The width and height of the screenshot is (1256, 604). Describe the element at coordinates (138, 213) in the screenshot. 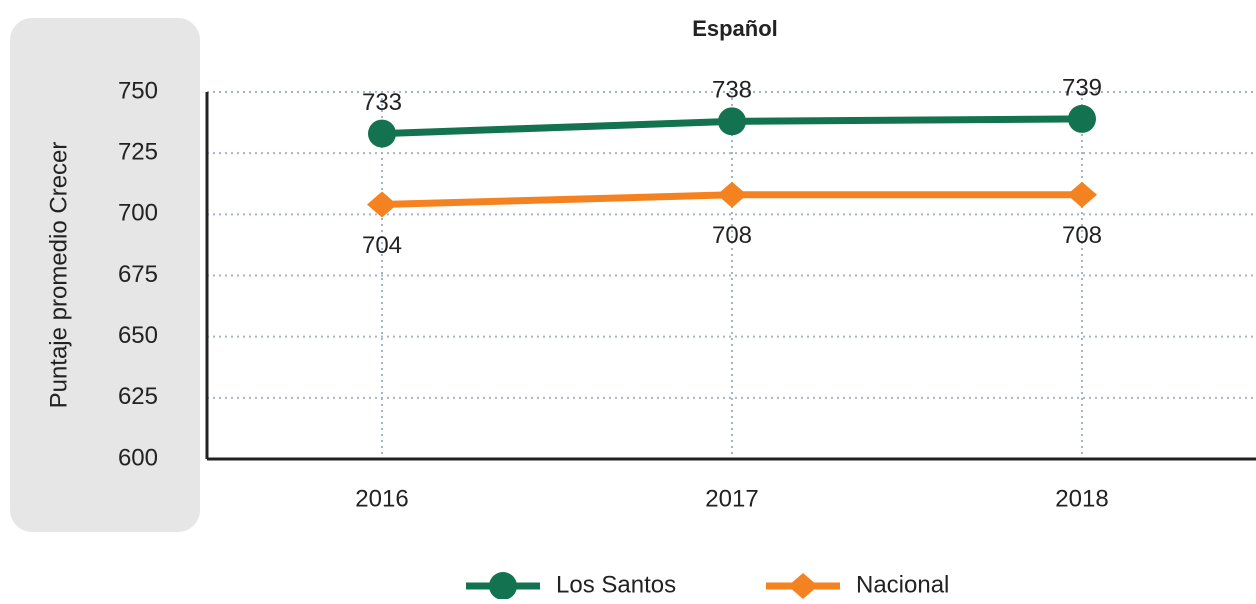

I see `y-tick-label: 700` at that location.